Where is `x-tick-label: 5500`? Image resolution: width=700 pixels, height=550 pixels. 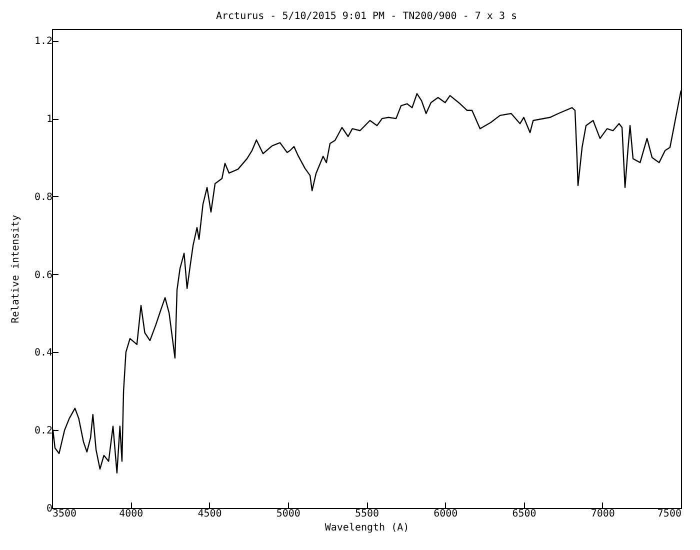 x-tick-label: 5500 is located at coordinates (367, 514).